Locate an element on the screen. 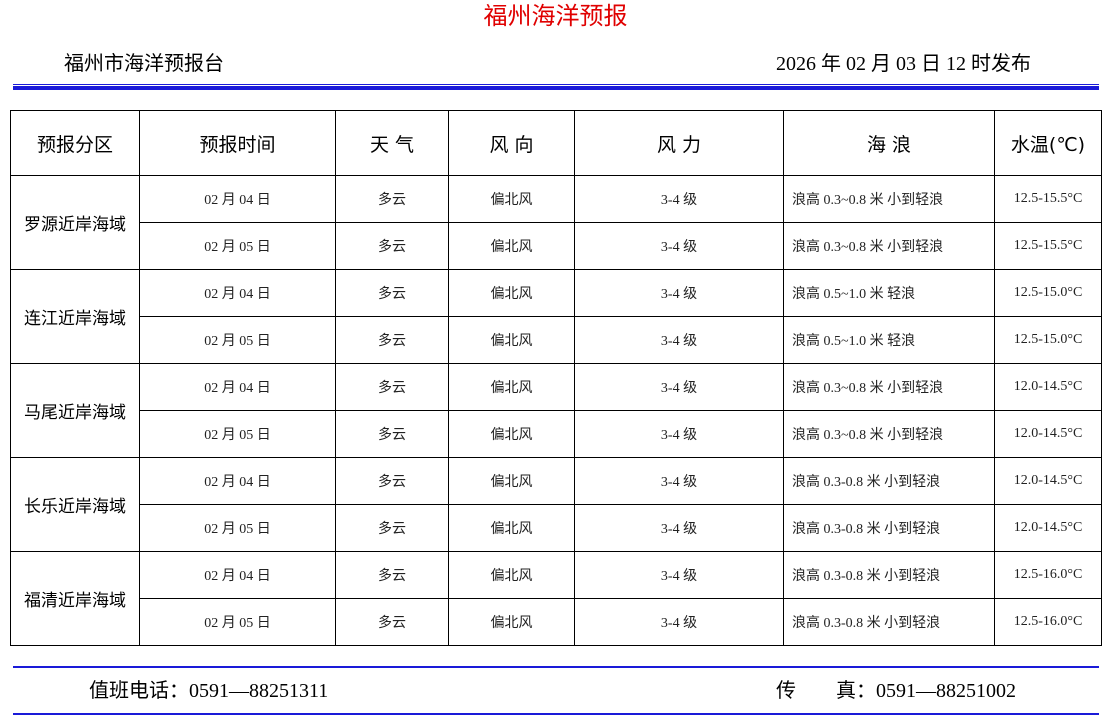 This screenshot has height=722, width=1111. zone-name: 长乐近岸海域 is located at coordinates (75, 504).